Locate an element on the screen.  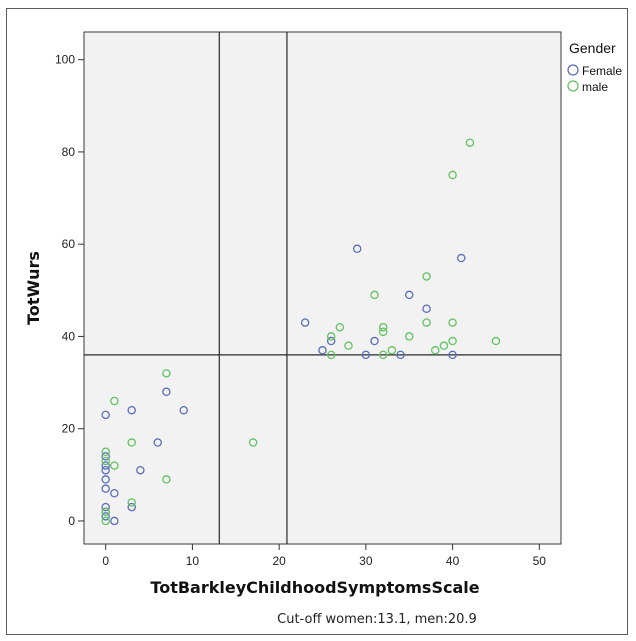
x-tick-label: 10 is located at coordinates (193, 561).